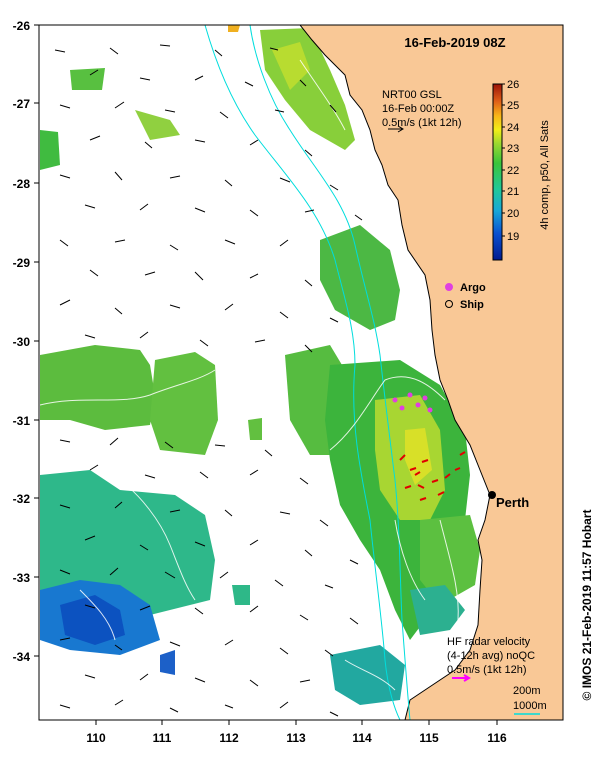  I want to click on lat-tick-label: -34, so click(22, 657).